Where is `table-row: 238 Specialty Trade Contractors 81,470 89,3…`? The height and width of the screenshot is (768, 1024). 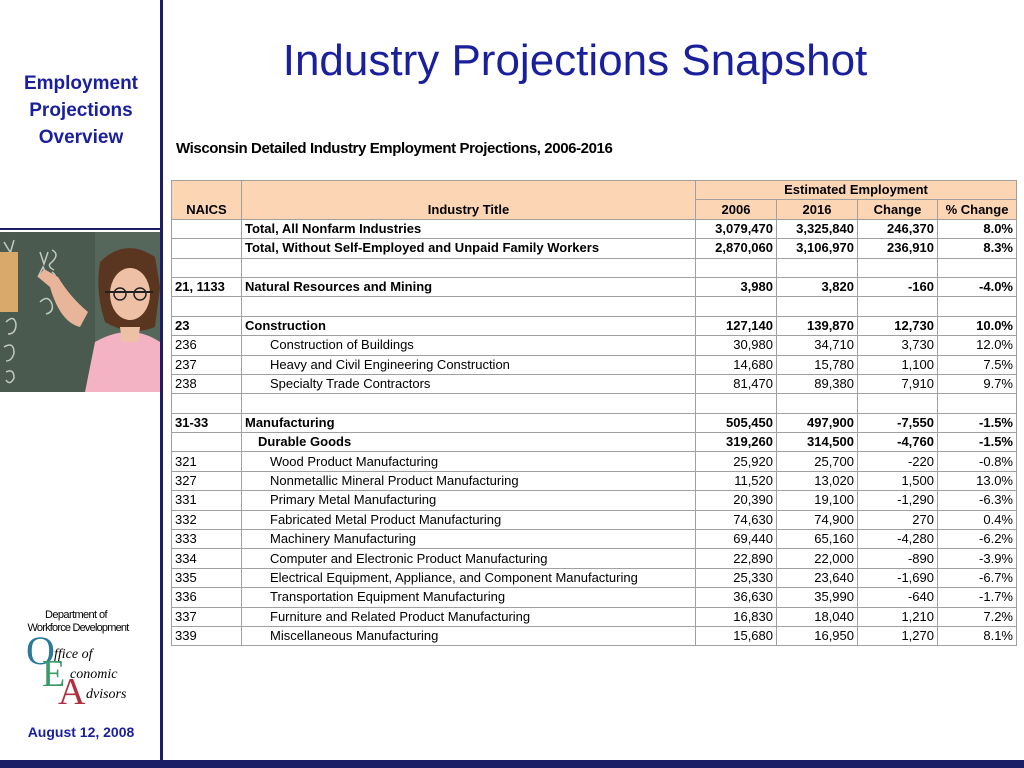 table-row: 238 Specialty Trade Contractors 81,470 89,3… is located at coordinates (594, 384).